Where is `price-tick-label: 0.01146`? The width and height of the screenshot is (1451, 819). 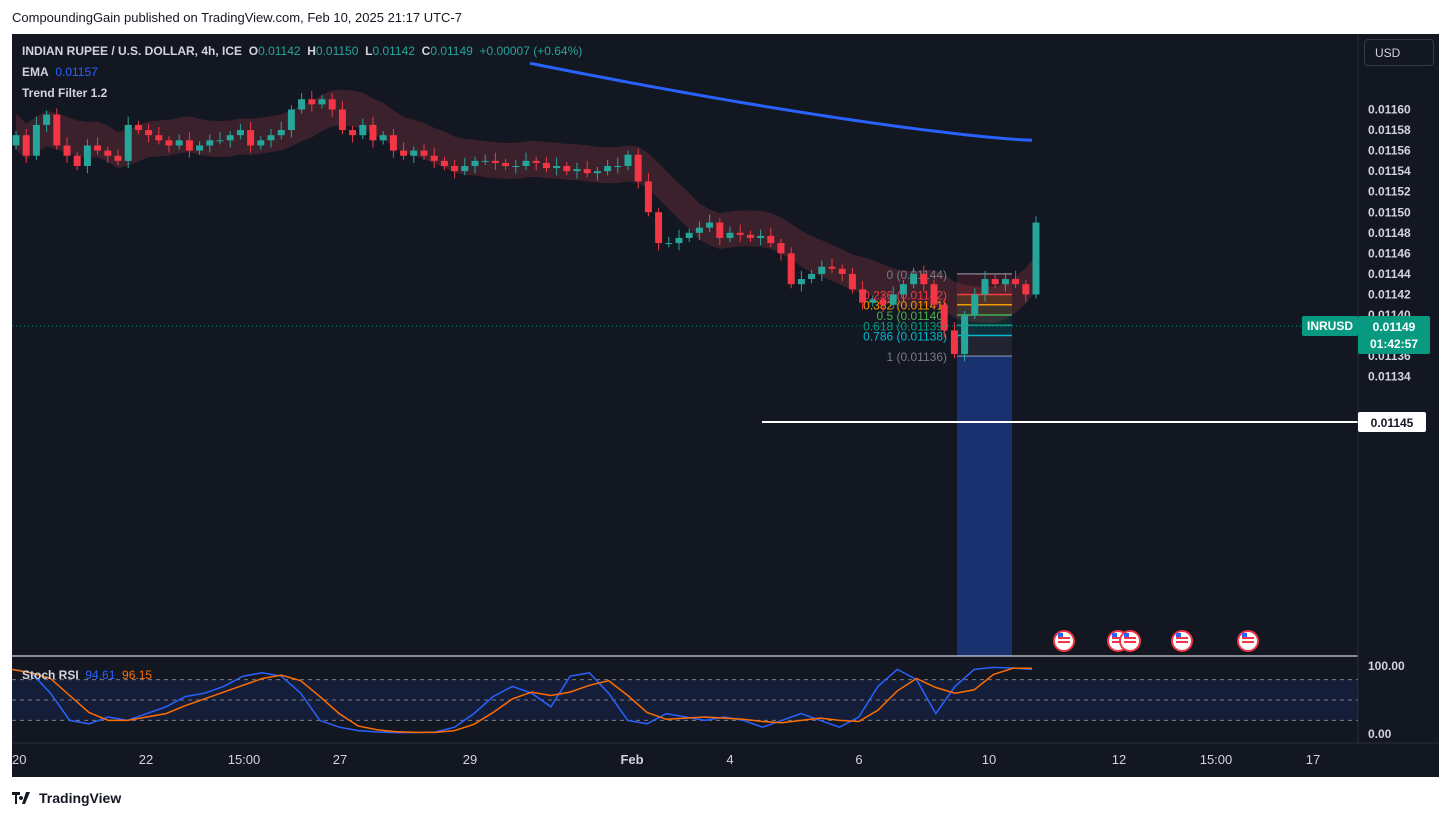
price-tick-label: 0.01146 is located at coordinates (1389, 253).